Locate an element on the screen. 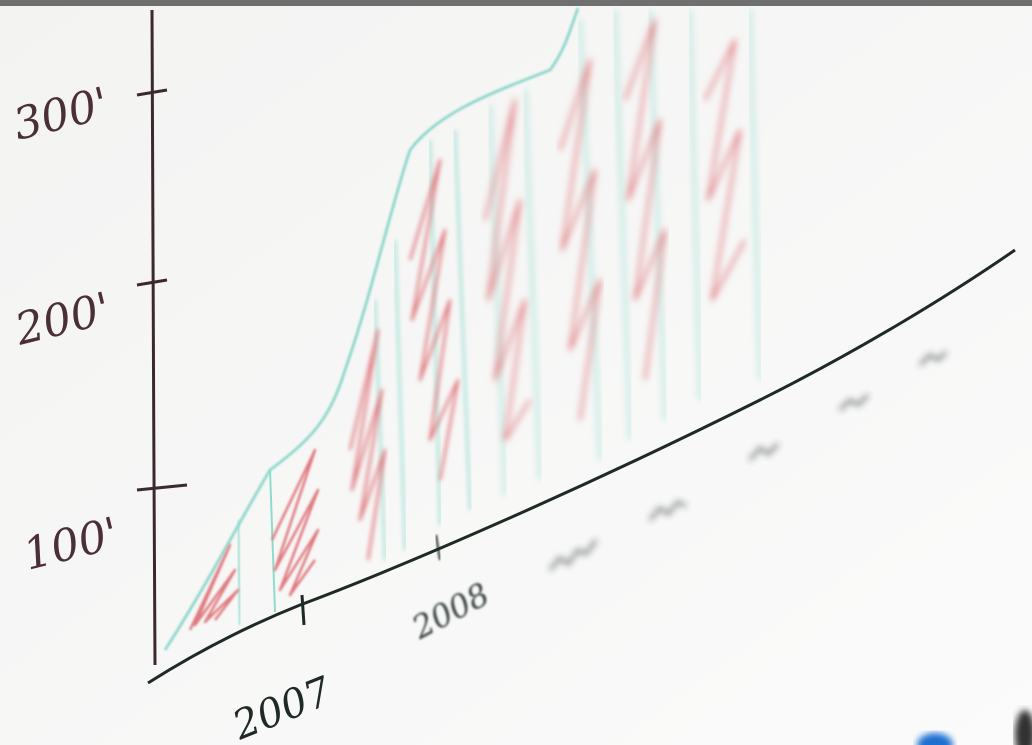 The height and width of the screenshot is (745, 1032). board-frame is located at coordinates (516, 3).